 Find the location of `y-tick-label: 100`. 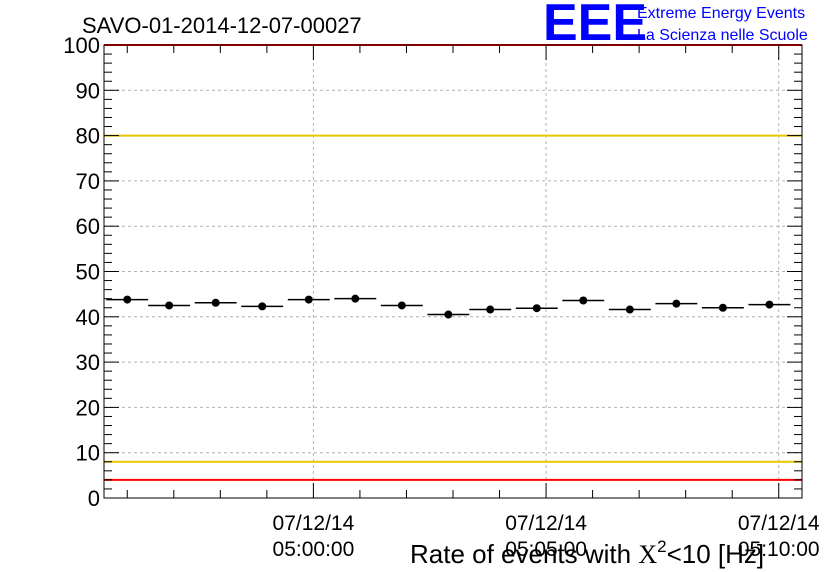

y-tick-label: 100 is located at coordinates (81, 45).